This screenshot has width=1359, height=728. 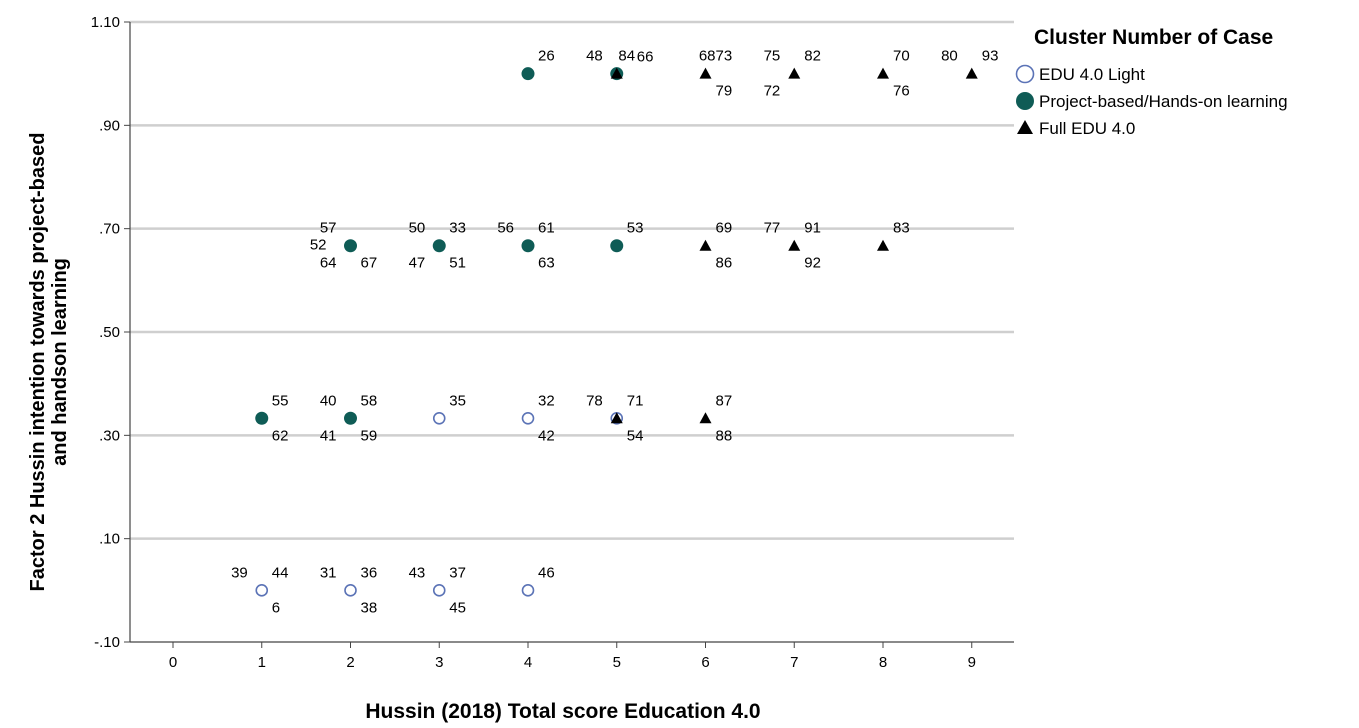 What do you see at coordinates (812, 228) in the screenshot?
I see `case-label: 91` at bounding box center [812, 228].